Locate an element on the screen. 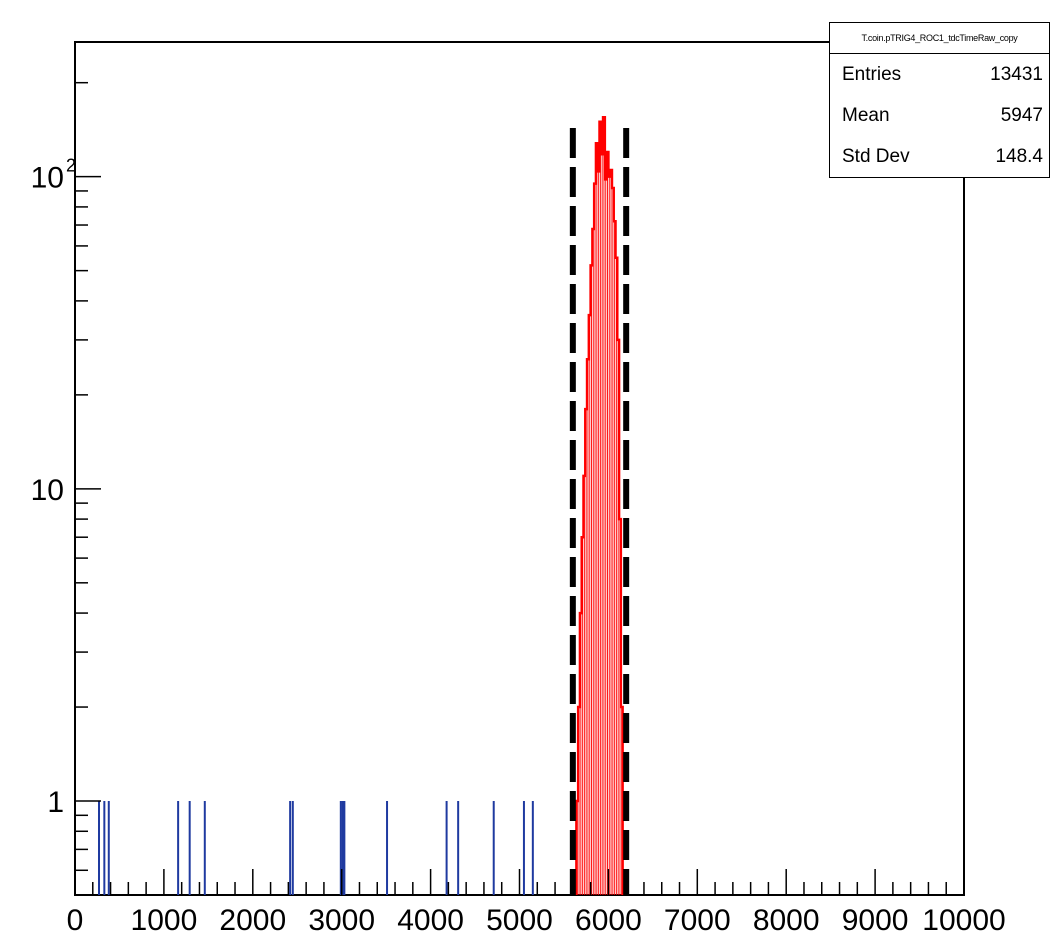  stats-title: T.coin.pTRIG4_ROC1_tdcTimeRaw_copy is located at coordinates (939, 38).